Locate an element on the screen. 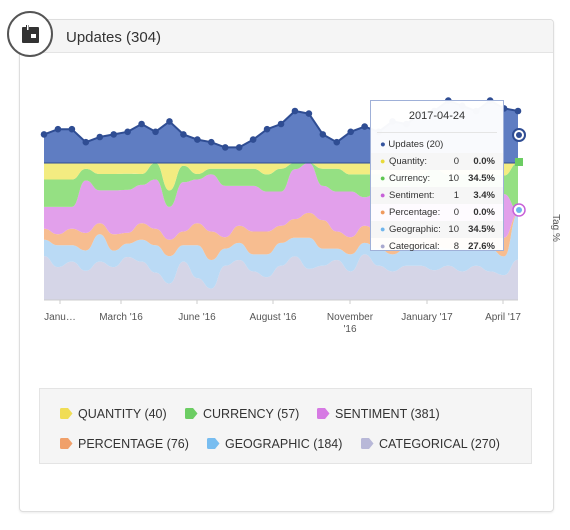 Image resolution: width=570 pixels, height=530 pixels. legend-label: QUANTITY (40) is located at coordinates (122, 414).